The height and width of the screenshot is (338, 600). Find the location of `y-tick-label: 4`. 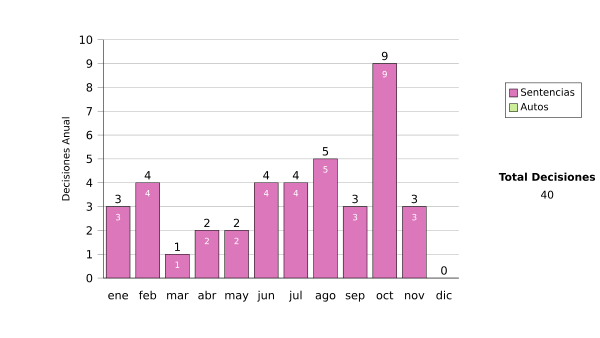

y-tick-label: 4 is located at coordinates (89, 183).